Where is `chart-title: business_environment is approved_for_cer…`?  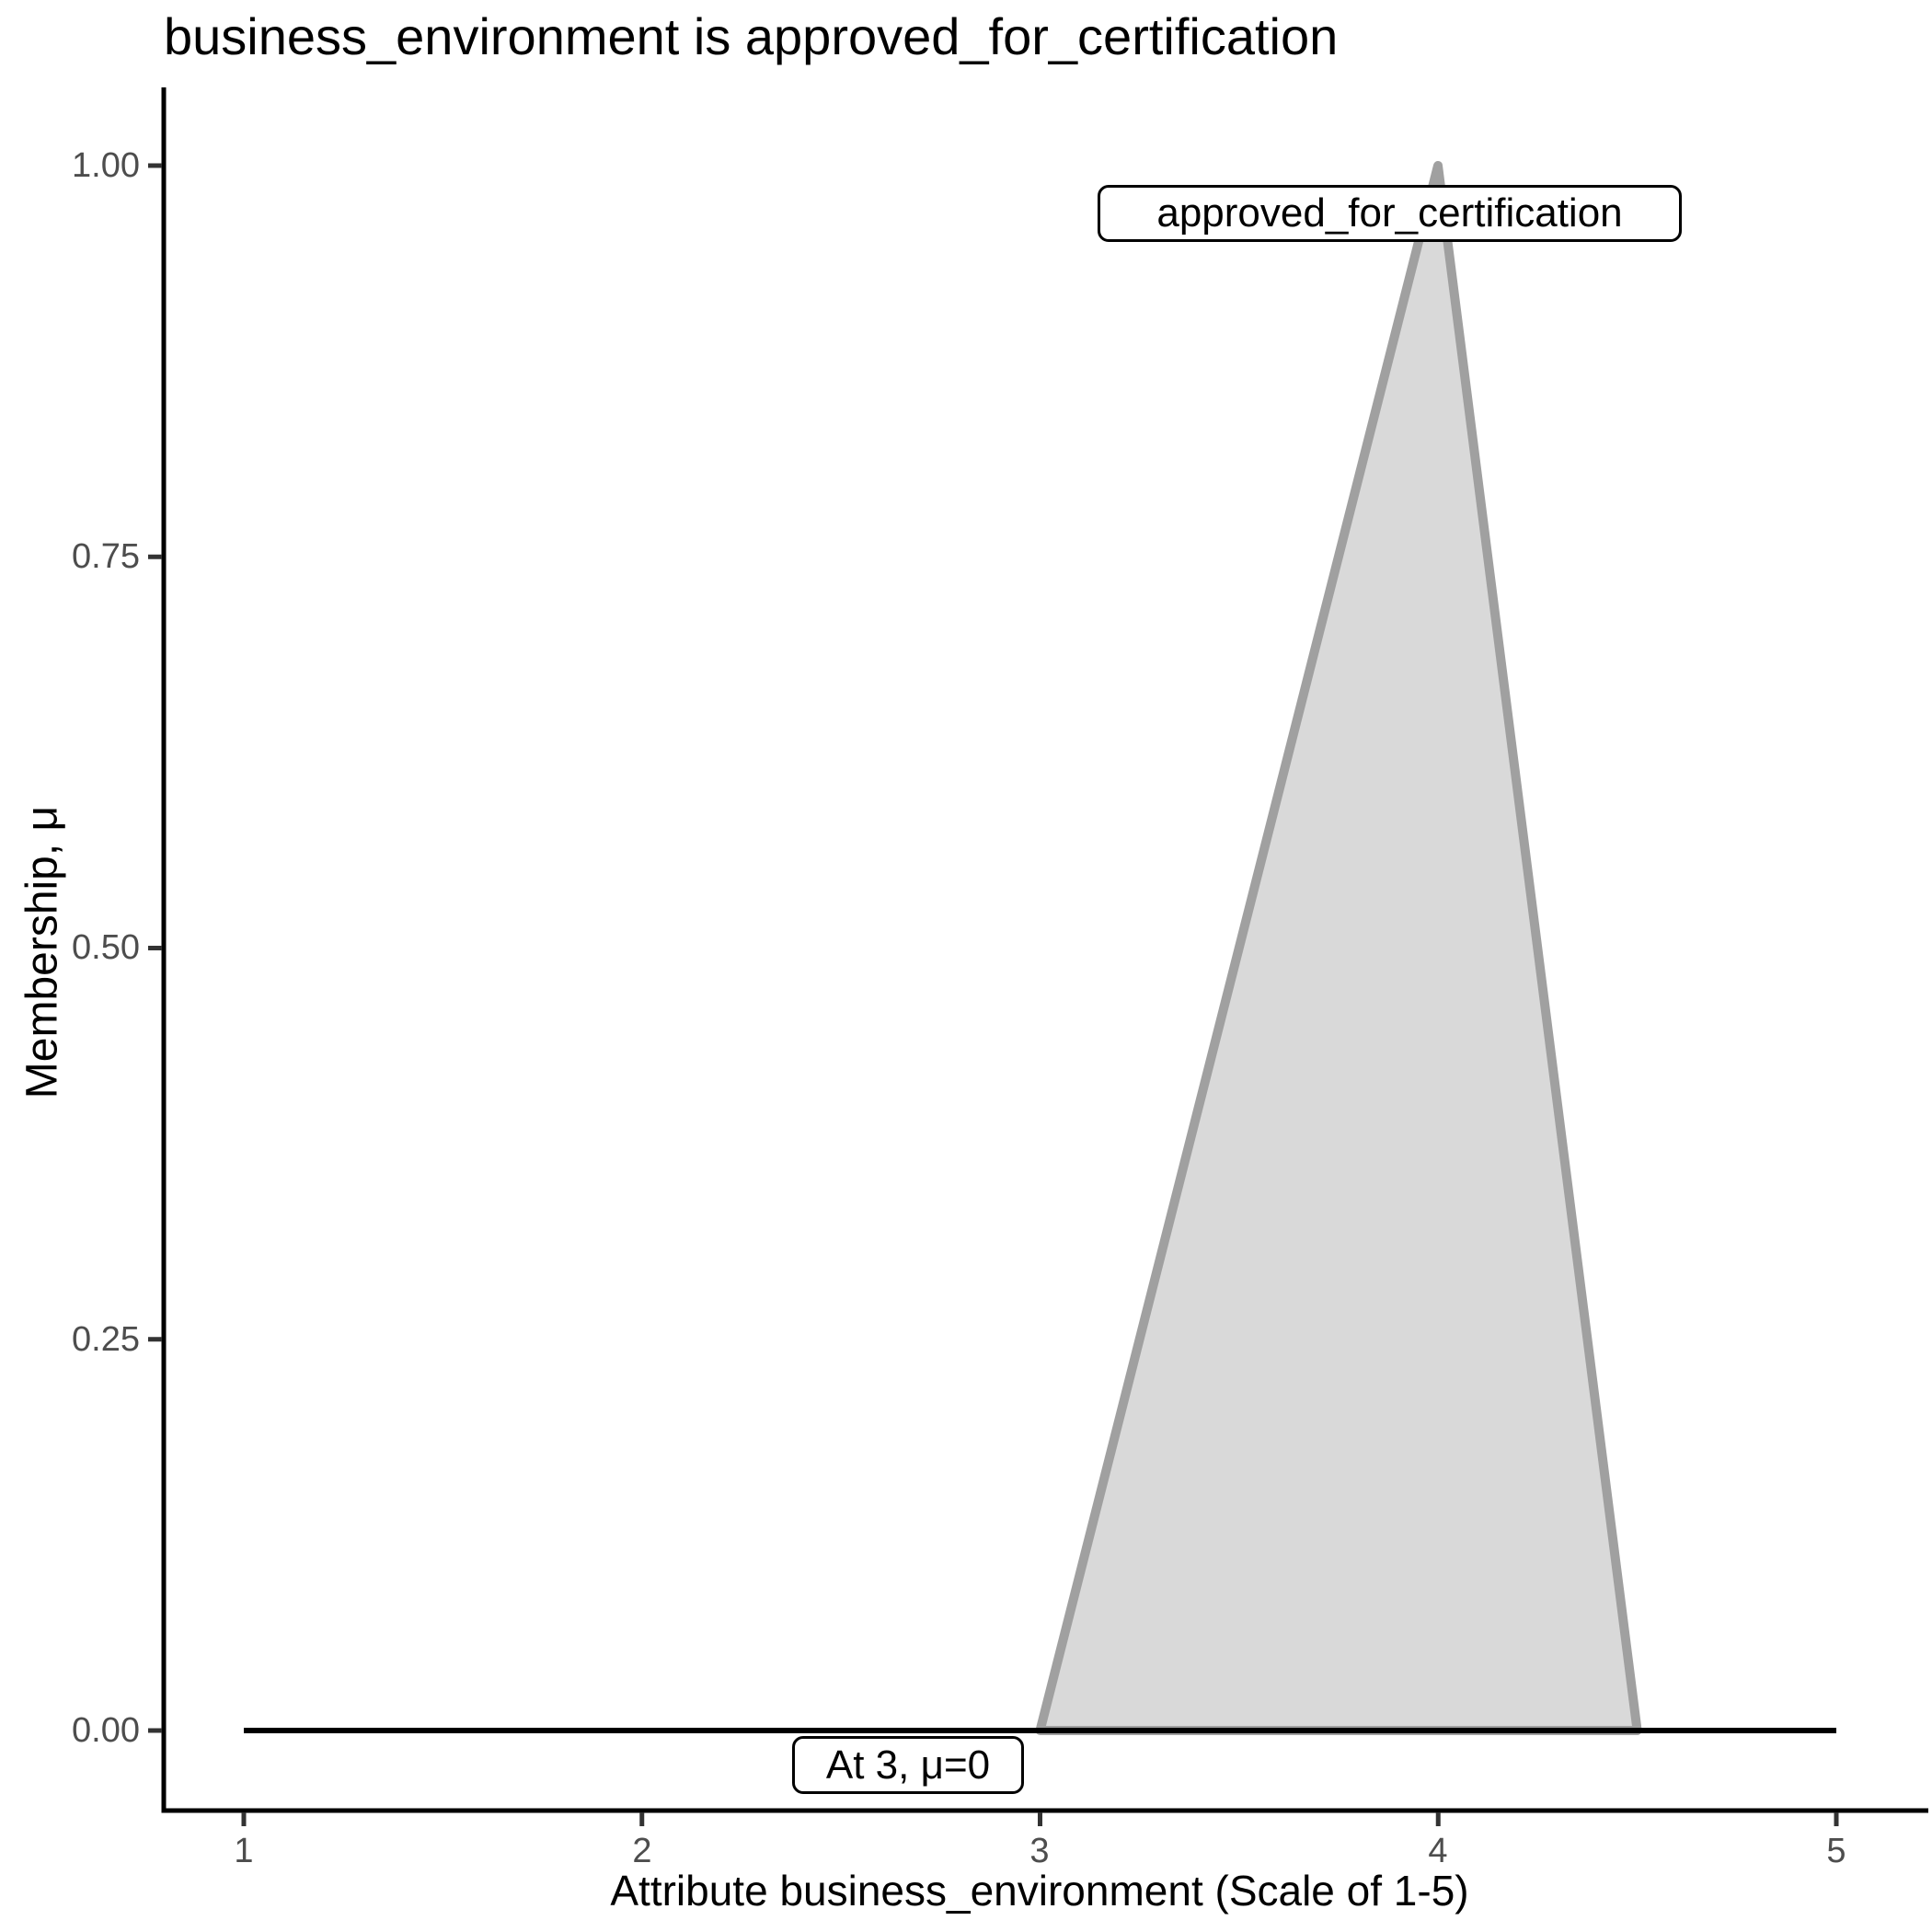
chart-title: business_environment is approved_for_cer… is located at coordinates (751, 36).